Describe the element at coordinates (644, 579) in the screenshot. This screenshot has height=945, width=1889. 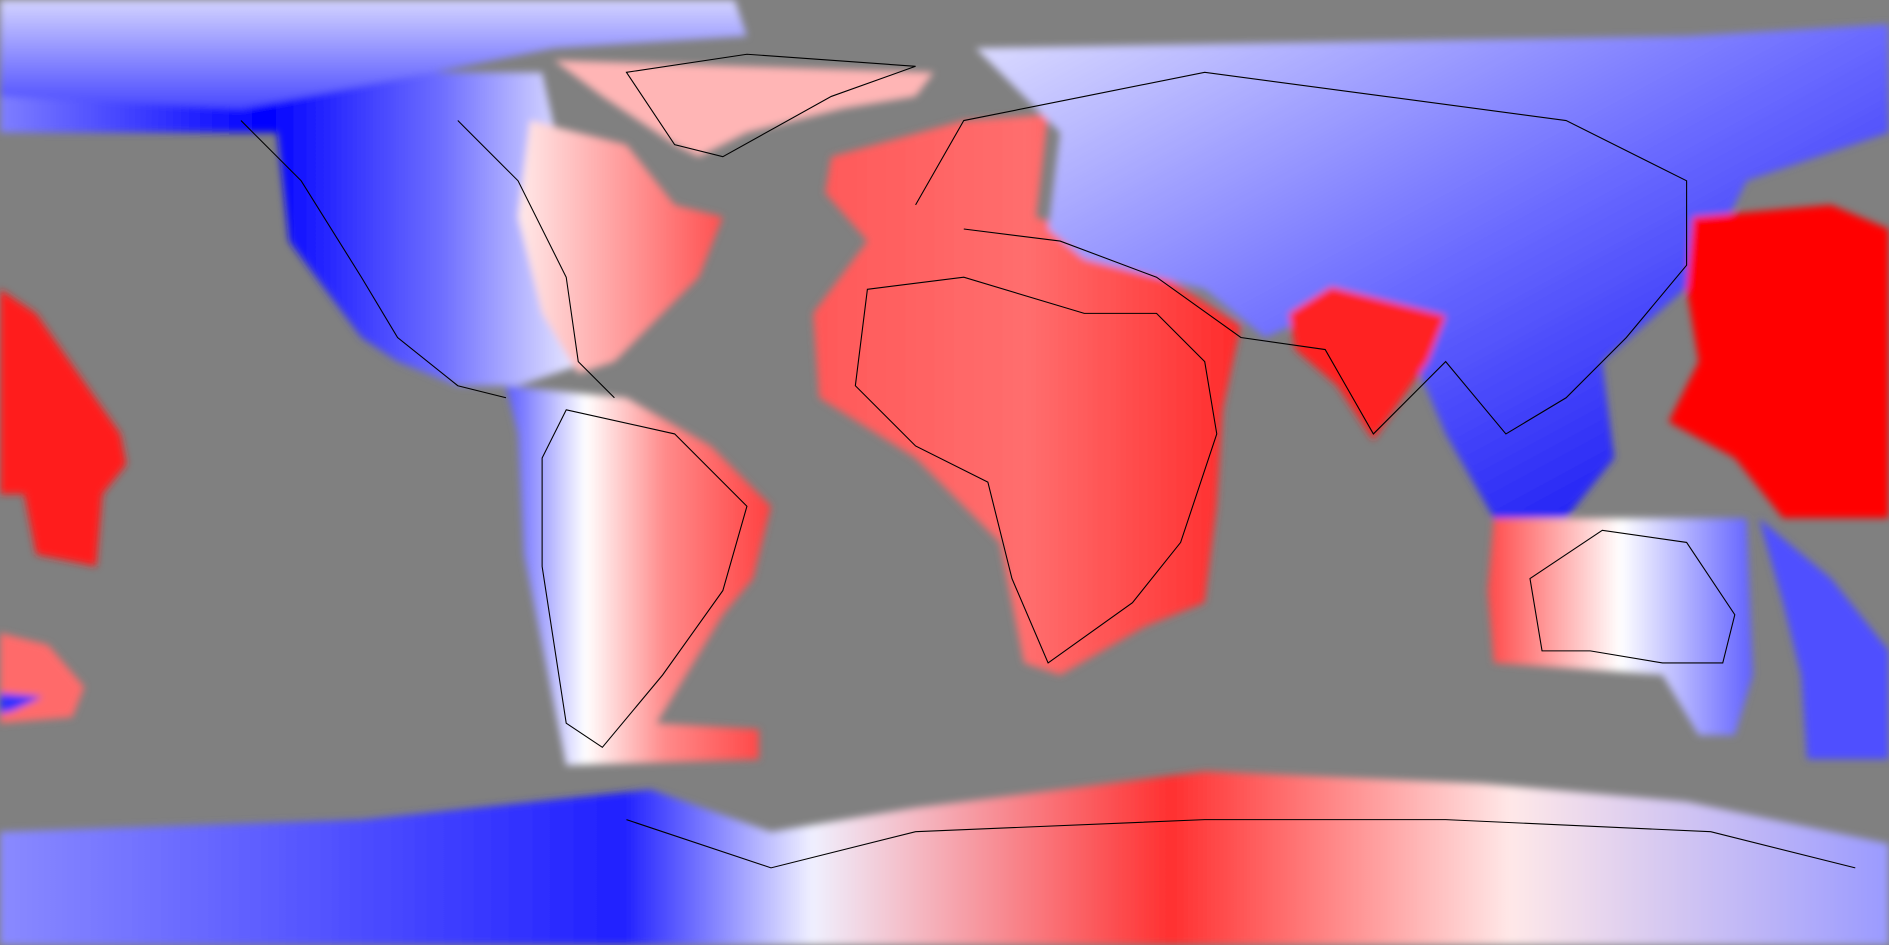
I see `coast-south-america` at that location.